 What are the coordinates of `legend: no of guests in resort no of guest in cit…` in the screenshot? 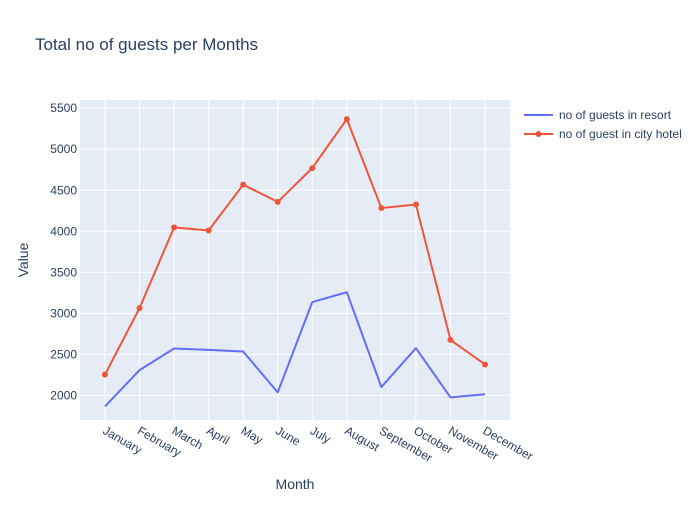 It's located at (603, 124).